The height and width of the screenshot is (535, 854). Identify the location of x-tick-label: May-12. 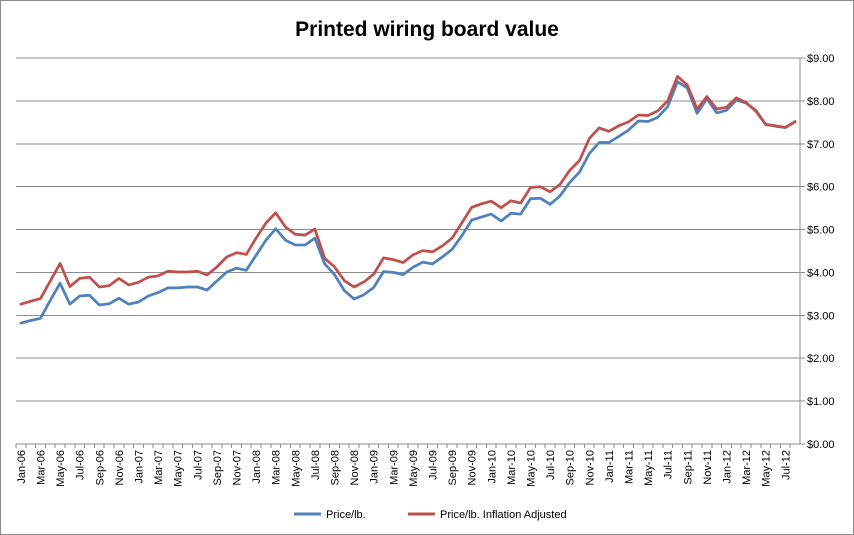
(767, 468).